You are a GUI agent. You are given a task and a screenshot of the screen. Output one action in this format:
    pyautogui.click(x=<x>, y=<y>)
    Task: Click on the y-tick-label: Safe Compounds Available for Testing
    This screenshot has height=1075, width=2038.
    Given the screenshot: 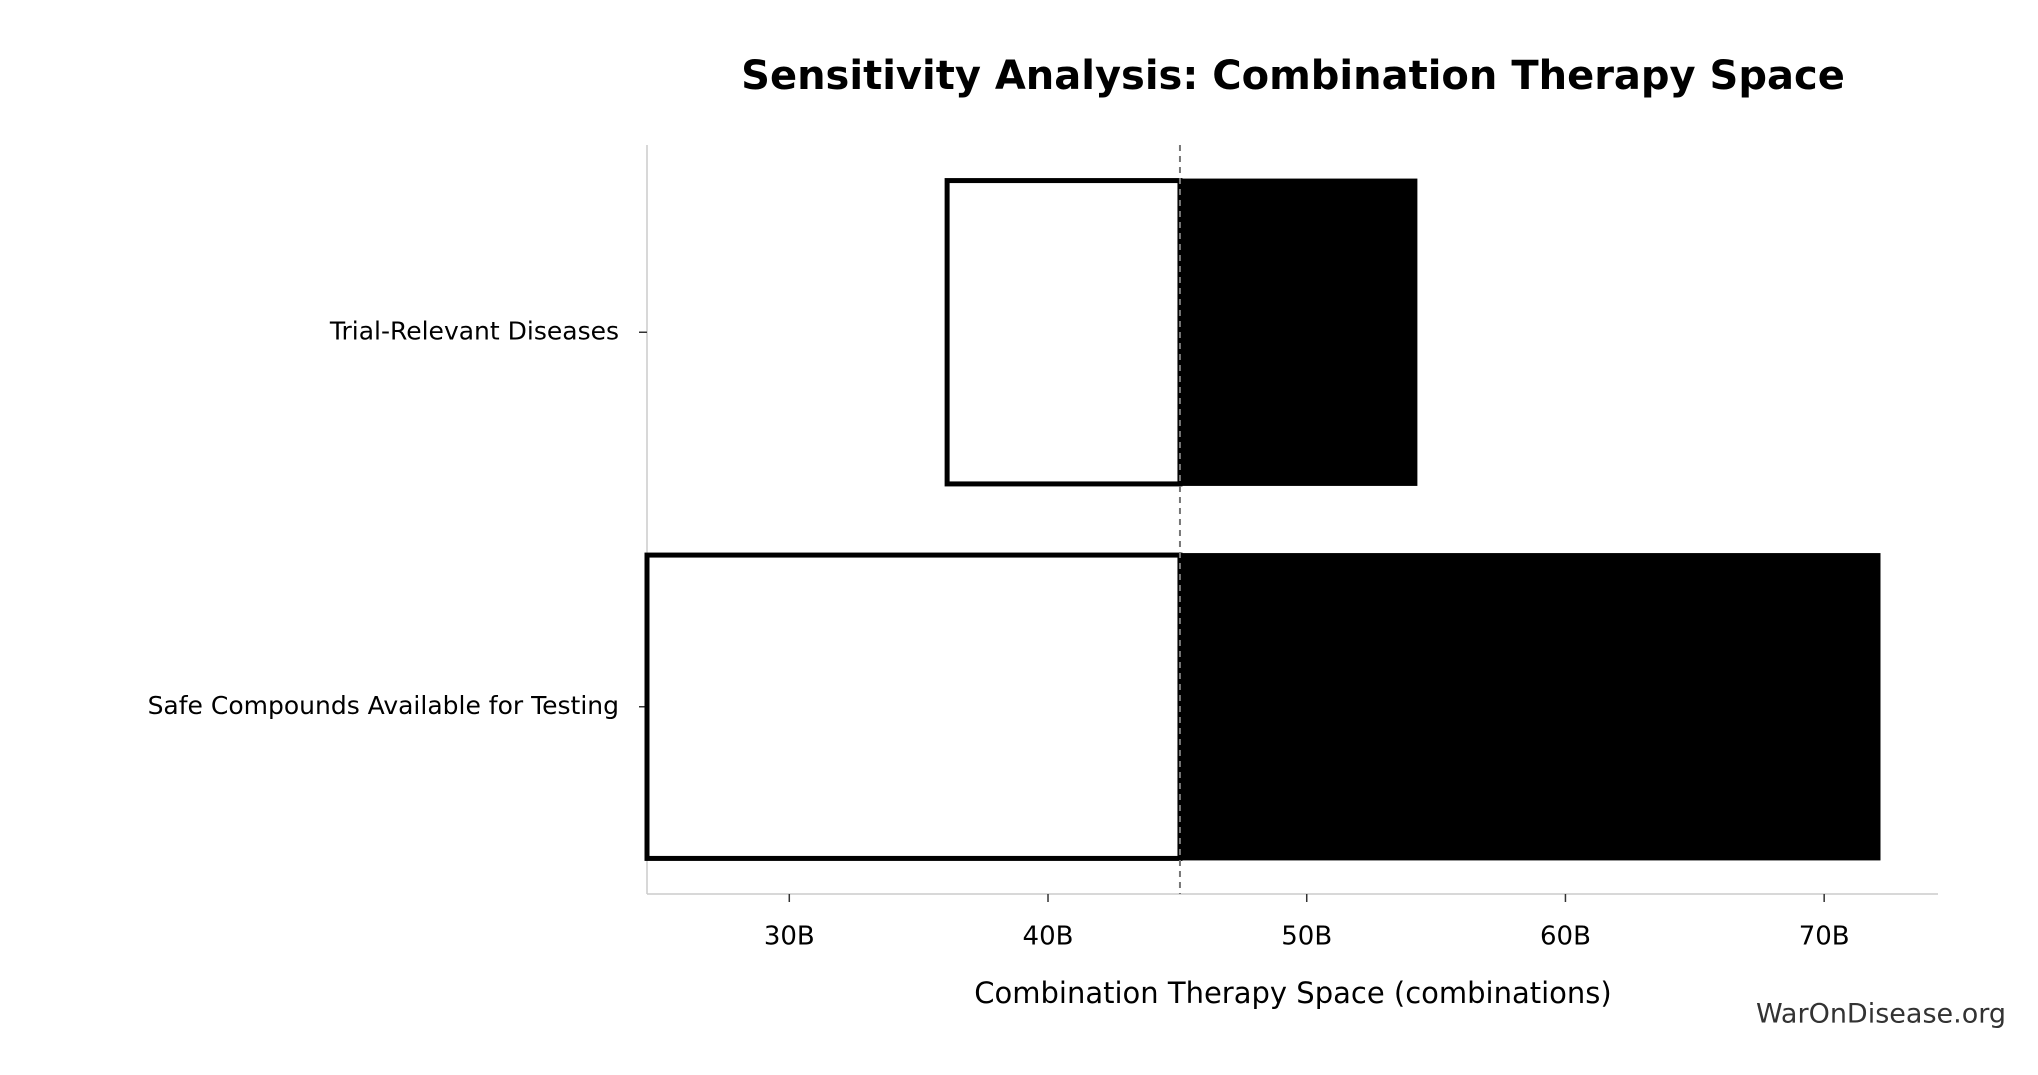 What is the action you would take?
    pyautogui.click(x=383, y=705)
    